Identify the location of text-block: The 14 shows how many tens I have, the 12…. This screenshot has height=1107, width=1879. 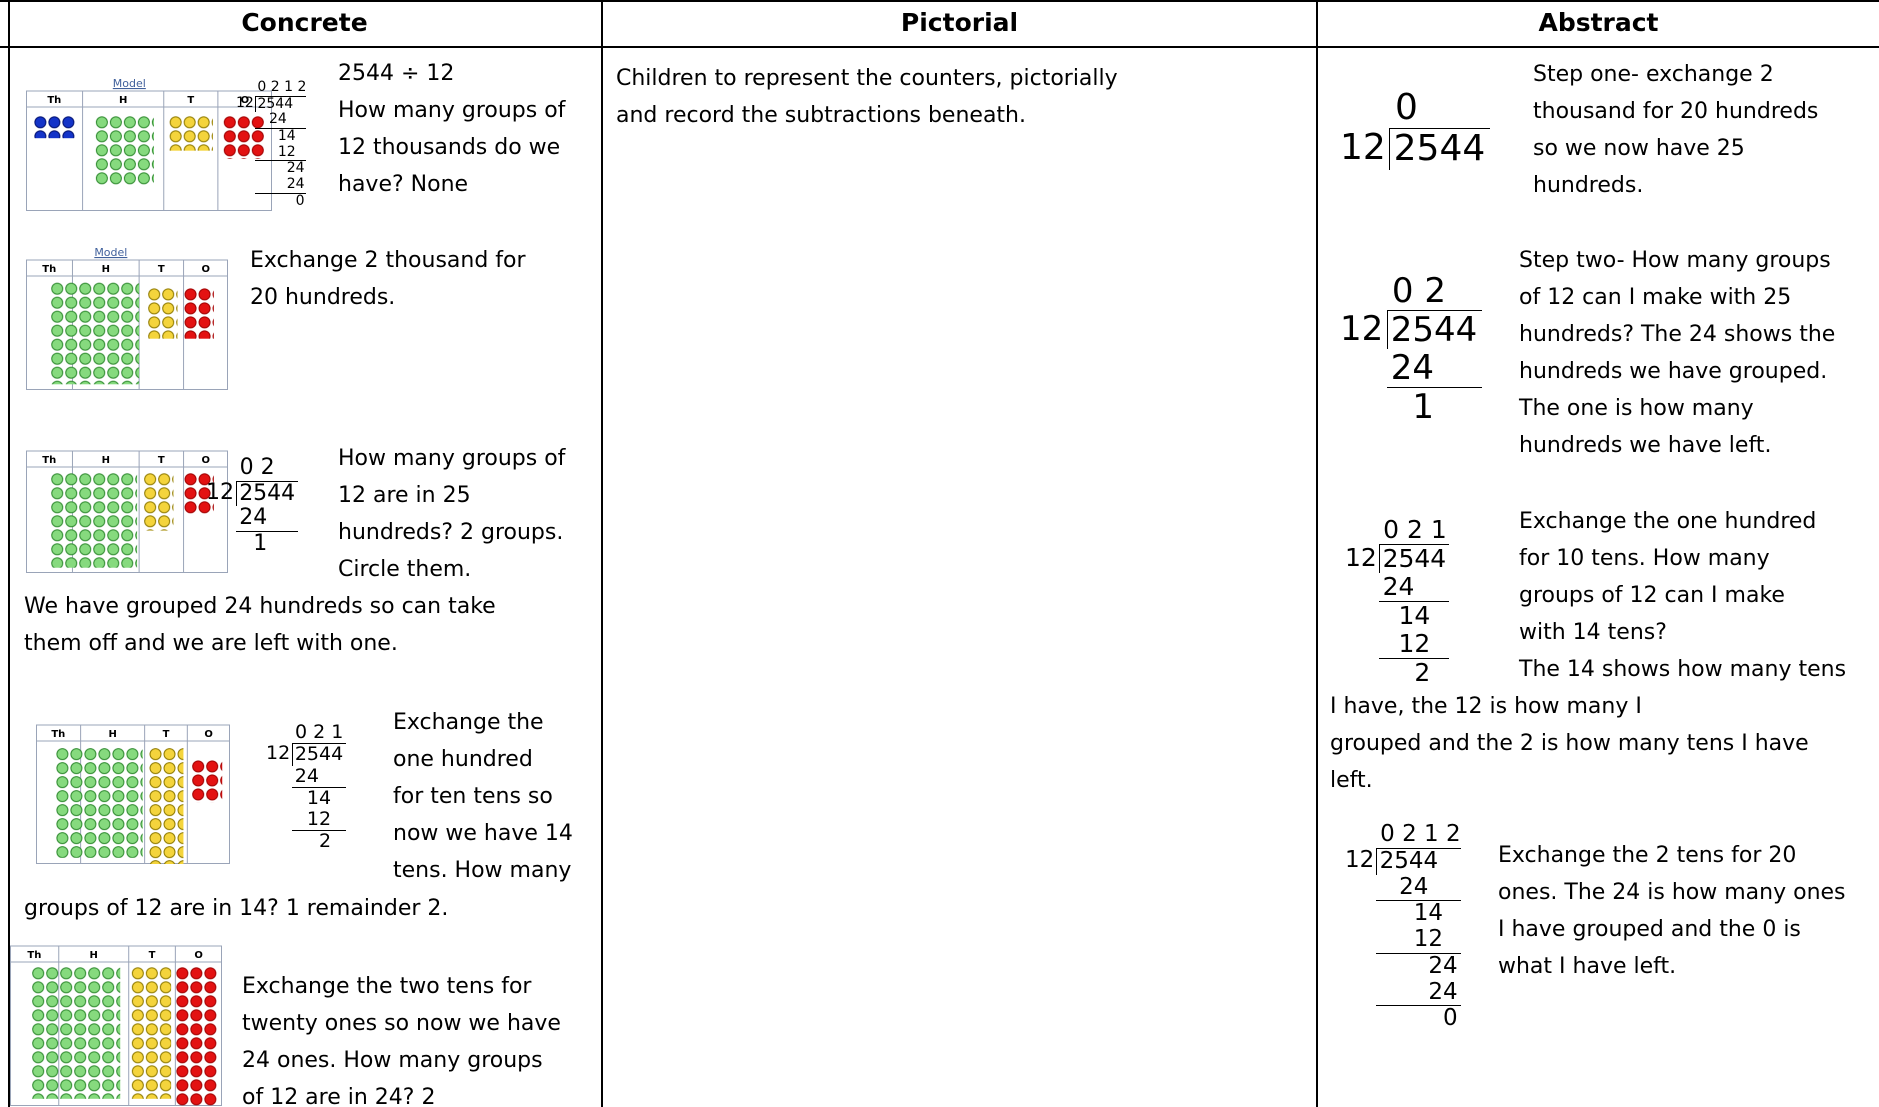
(1588, 725).